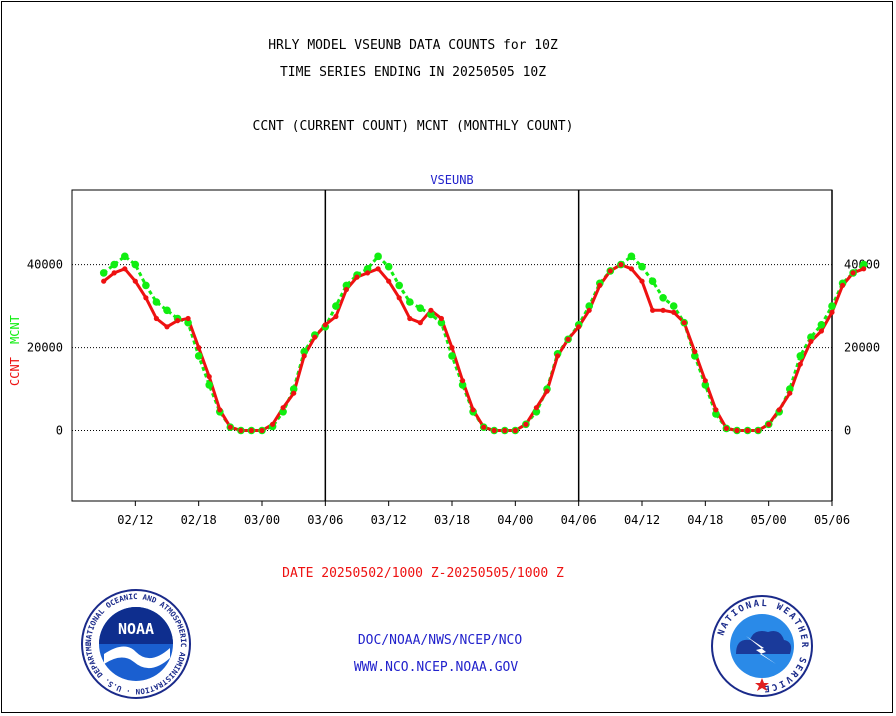 Image resolution: width=896 pixels, height=716 pixels. Describe the element at coordinates (436, 667) in the screenshot. I see `url-link: WWW.NCO.NCEP.NOAA.GOV` at that location.